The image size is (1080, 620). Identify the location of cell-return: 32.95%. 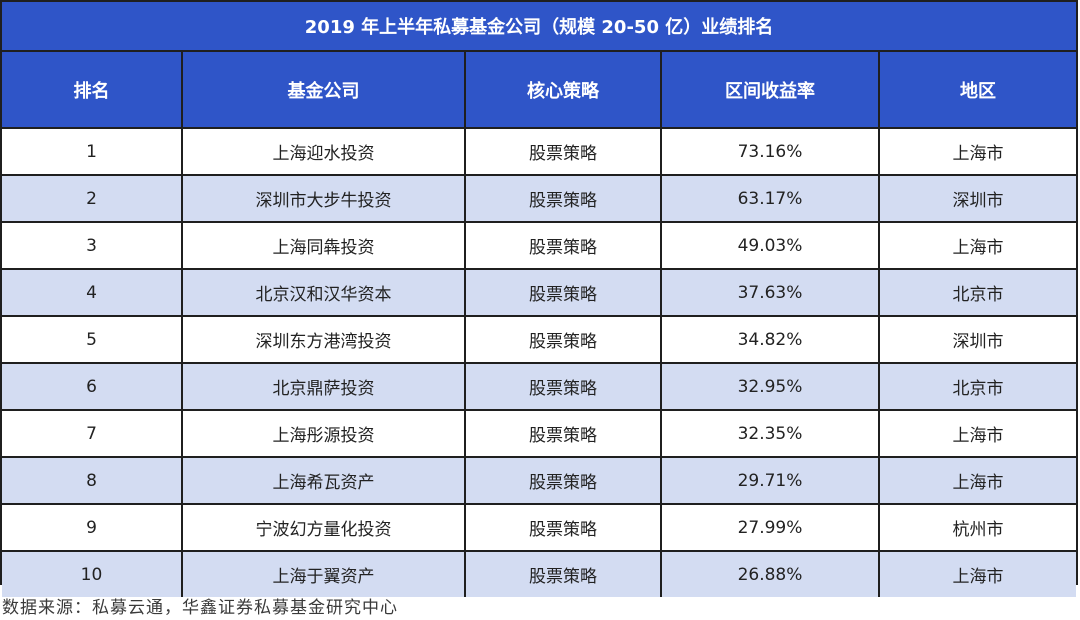
(770, 386).